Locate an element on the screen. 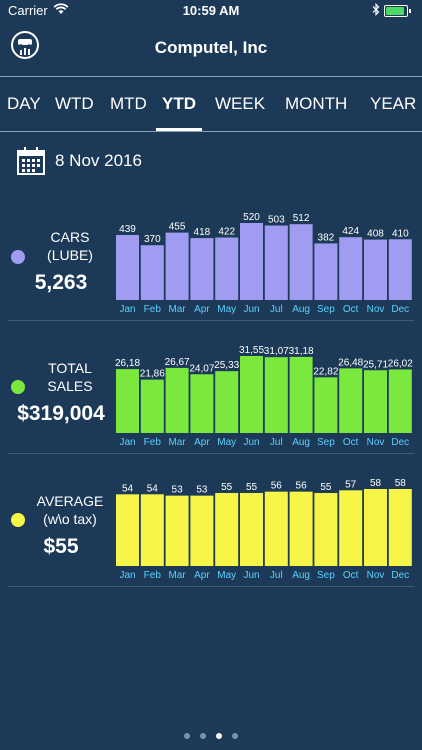 Image resolution: width=422 pixels, height=750 pixels. bar-value-label: 370 is located at coordinates (152, 239).